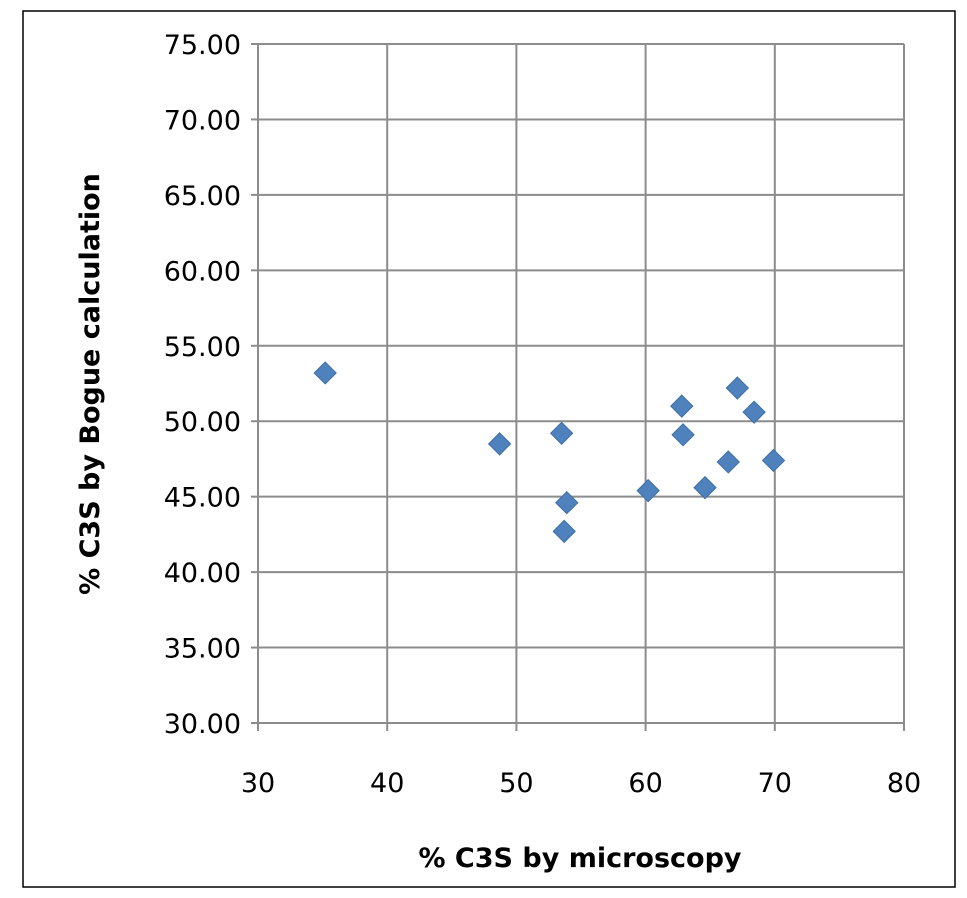 This screenshot has width=967, height=898. Describe the element at coordinates (202, 271) in the screenshot. I see `y-tick-label: 60.00` at that location.